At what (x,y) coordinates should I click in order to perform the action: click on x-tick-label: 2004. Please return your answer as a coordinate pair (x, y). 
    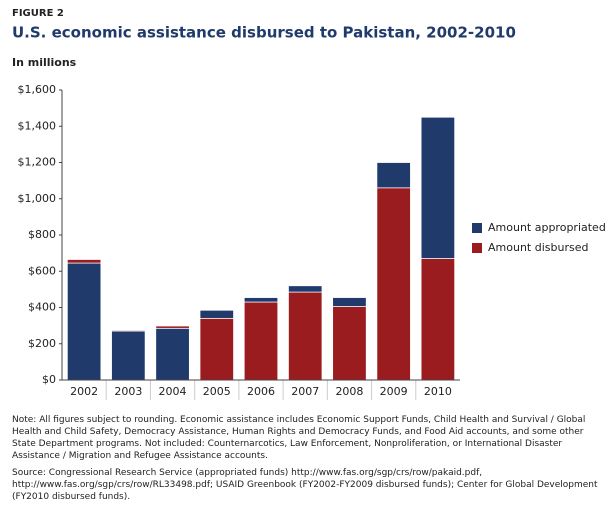
    Looking at the image, I should click on (173, 391).